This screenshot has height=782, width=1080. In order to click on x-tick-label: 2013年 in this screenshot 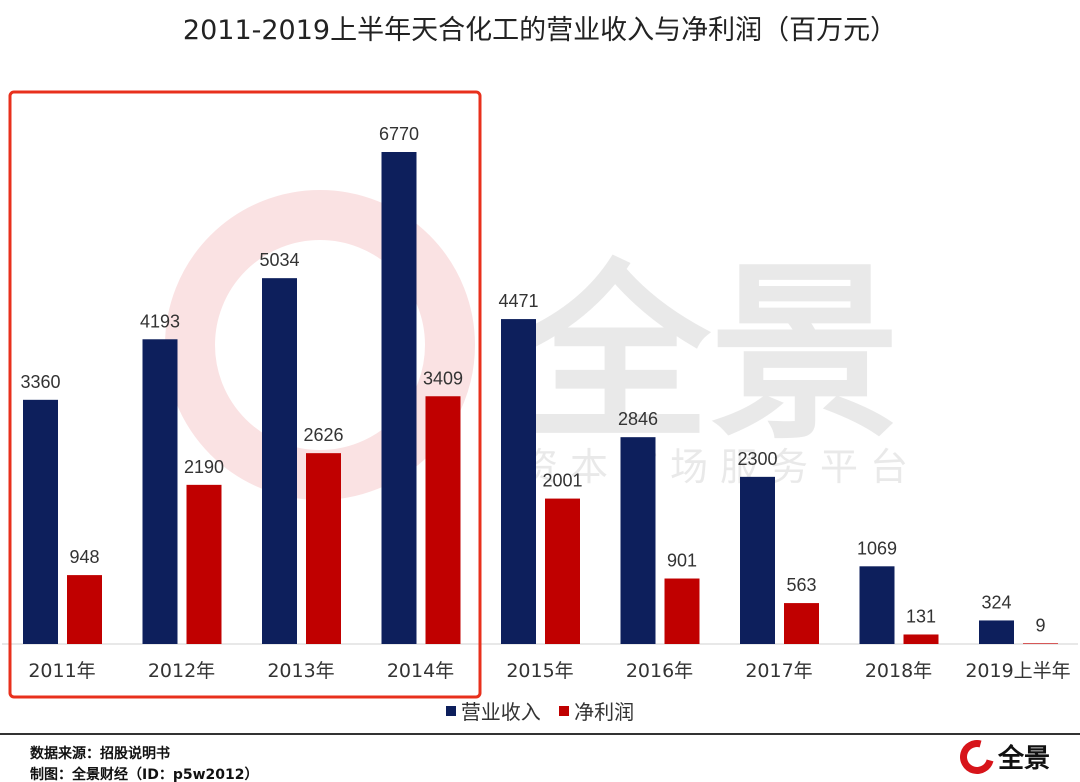, I will do `click(300, 671)`.